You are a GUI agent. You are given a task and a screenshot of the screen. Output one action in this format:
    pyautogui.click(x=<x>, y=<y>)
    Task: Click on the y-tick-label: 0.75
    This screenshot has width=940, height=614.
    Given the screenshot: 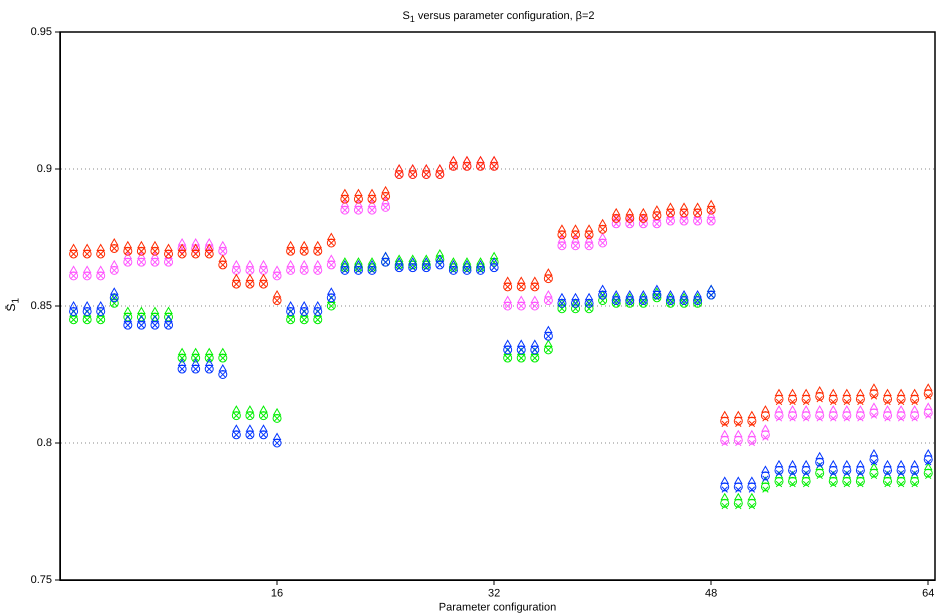 What is the action you would take?
    pyautogui.click(x=41, y=580)
    